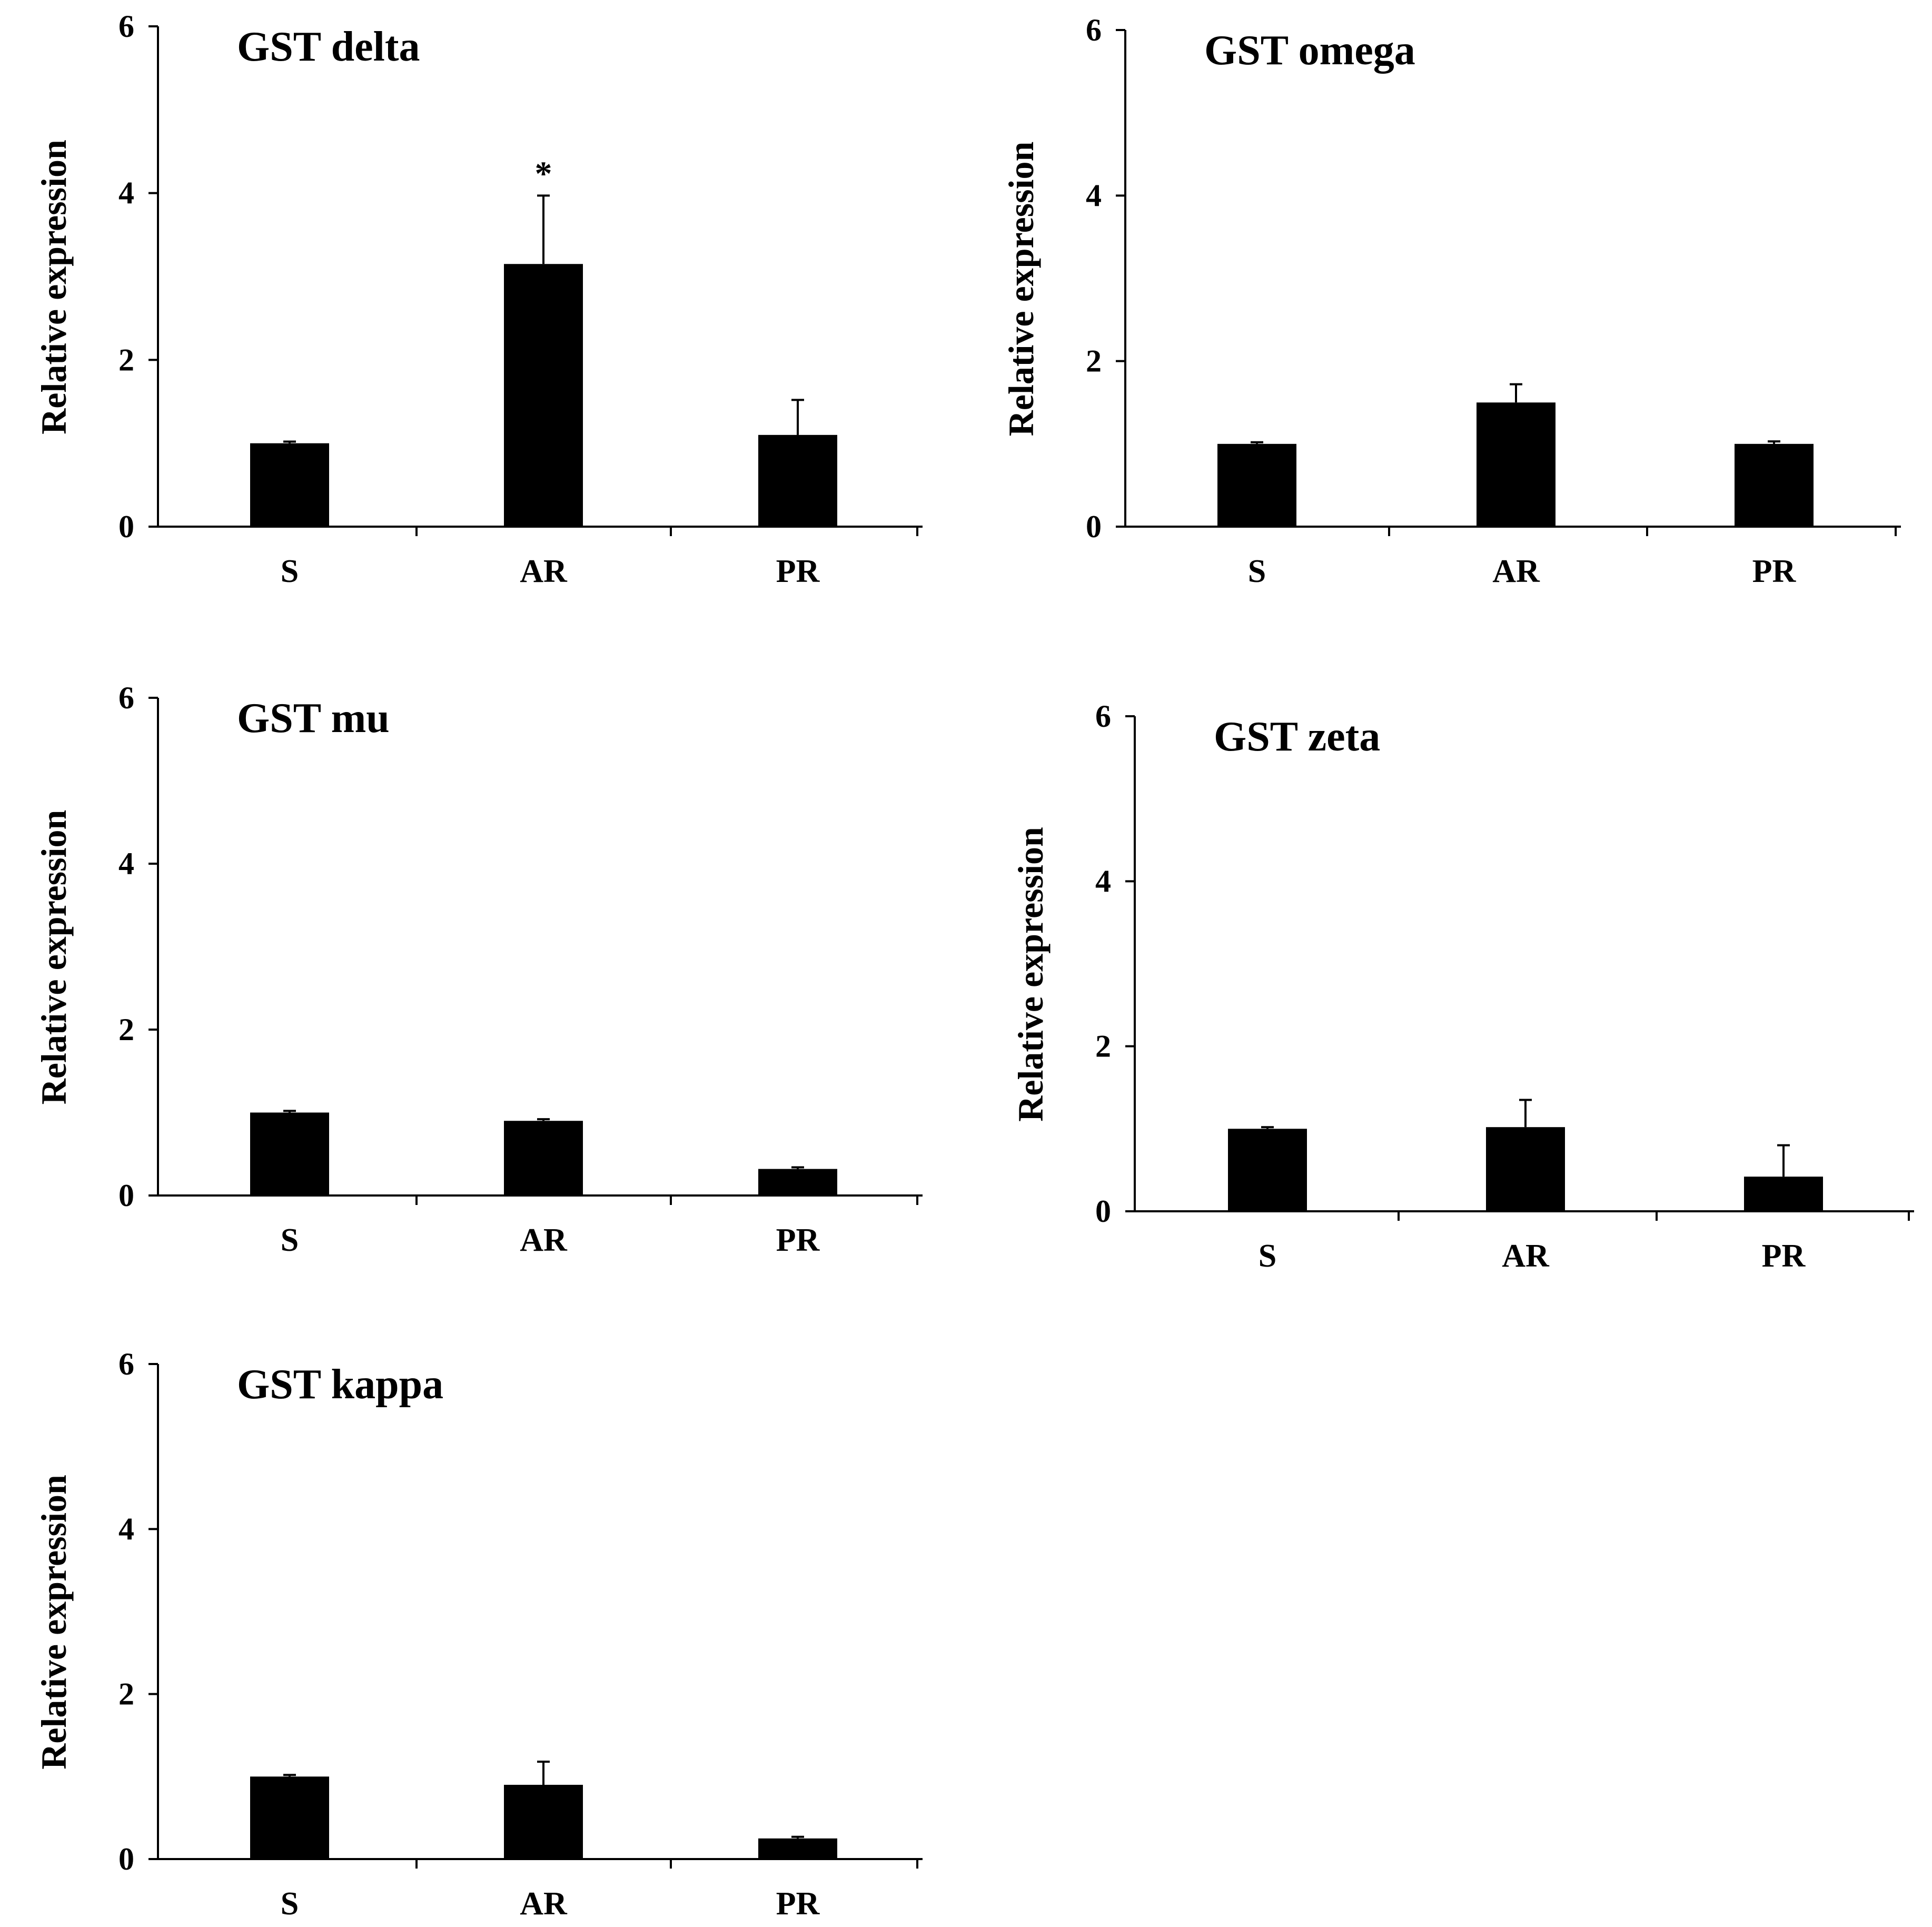 This screenshot has height=1927, width=1932. Describe the element at coordinates (543, 173) in the screenshot. I see `significance-marker: *` at that location.